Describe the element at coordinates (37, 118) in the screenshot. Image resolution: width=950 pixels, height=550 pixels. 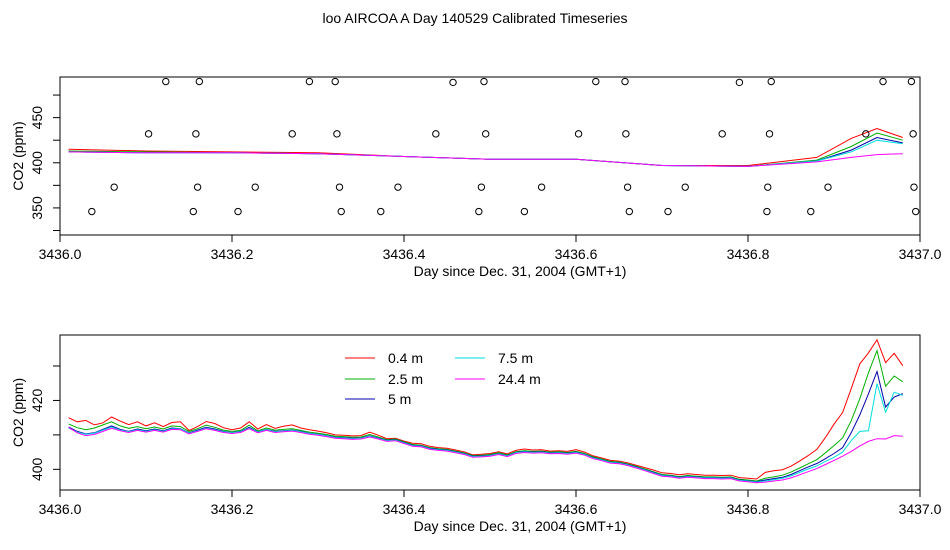
I see `y-tick-label: 450` at that location.